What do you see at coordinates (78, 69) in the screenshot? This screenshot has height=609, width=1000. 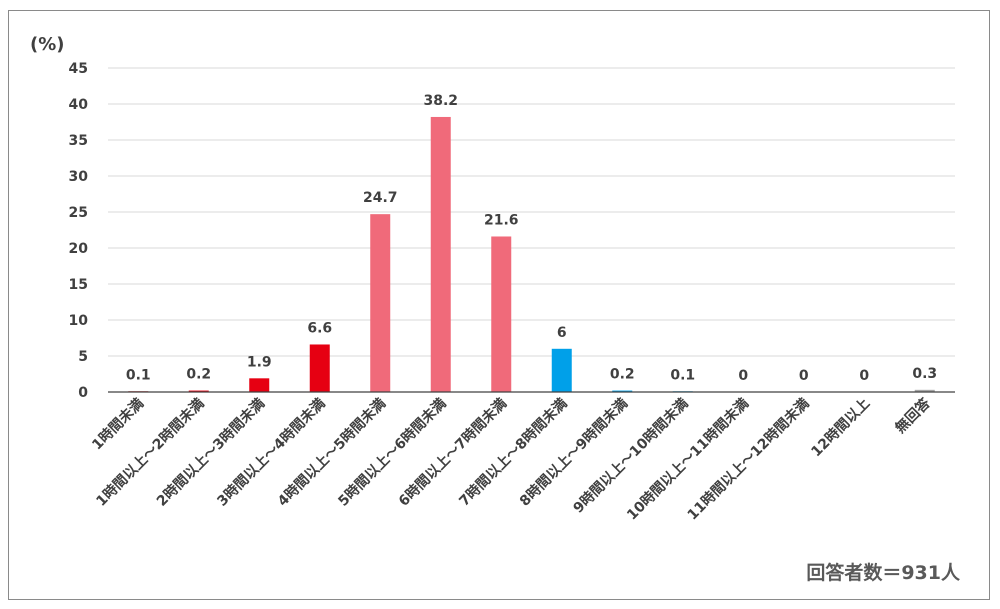 I see `y-tick-label: 45` at bounding box center [78, 69].